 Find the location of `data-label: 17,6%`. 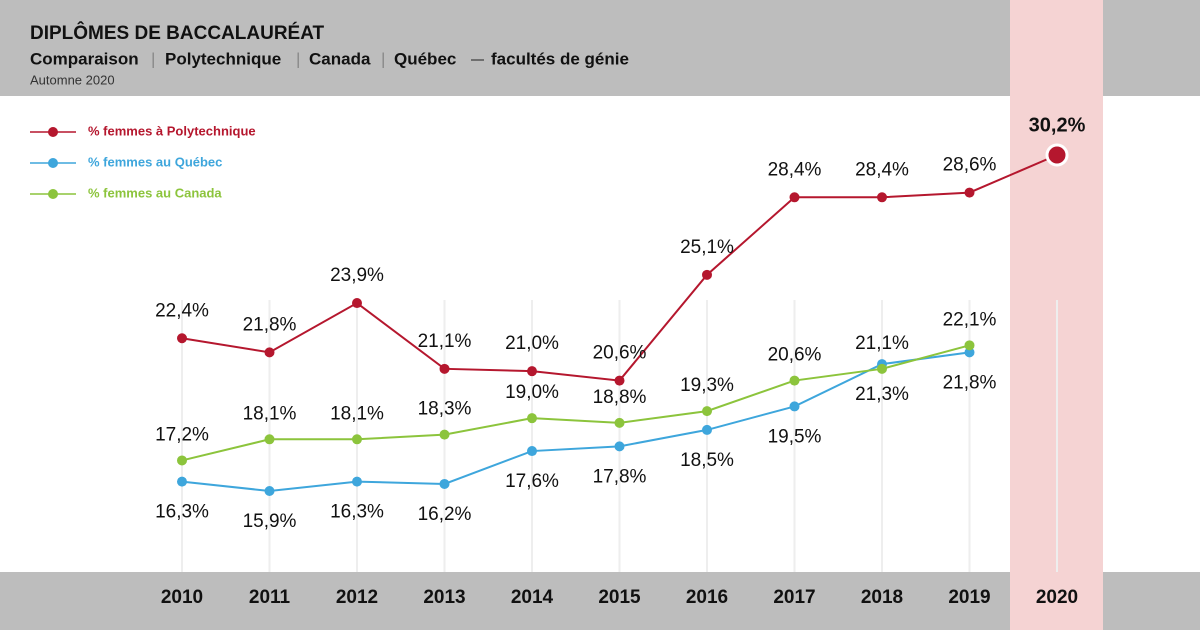

data-label: 17,6% is located at coordinates (532, 481).